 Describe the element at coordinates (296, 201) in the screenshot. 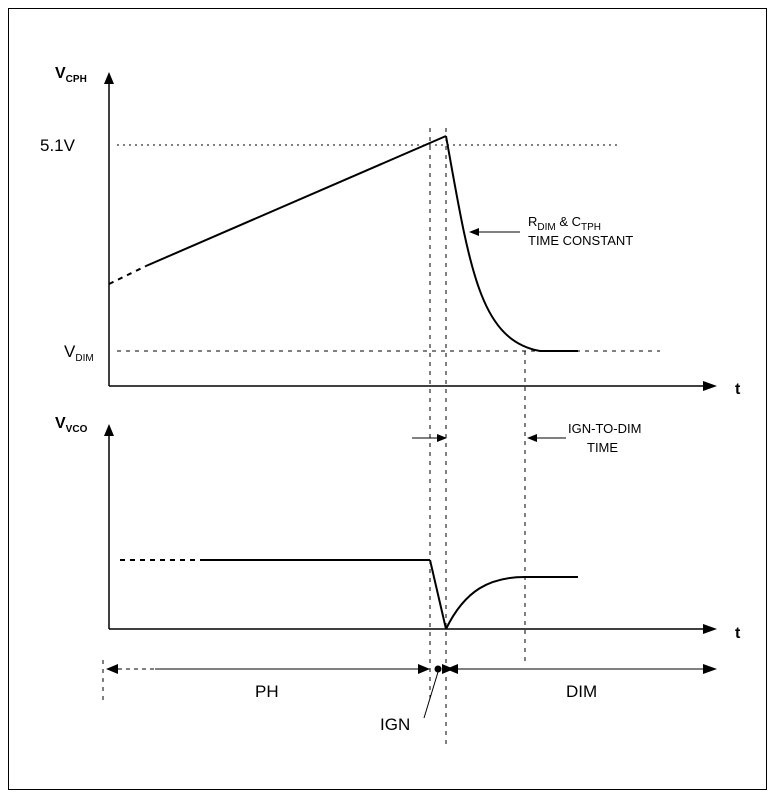

I see `ramp-rise` at that location.